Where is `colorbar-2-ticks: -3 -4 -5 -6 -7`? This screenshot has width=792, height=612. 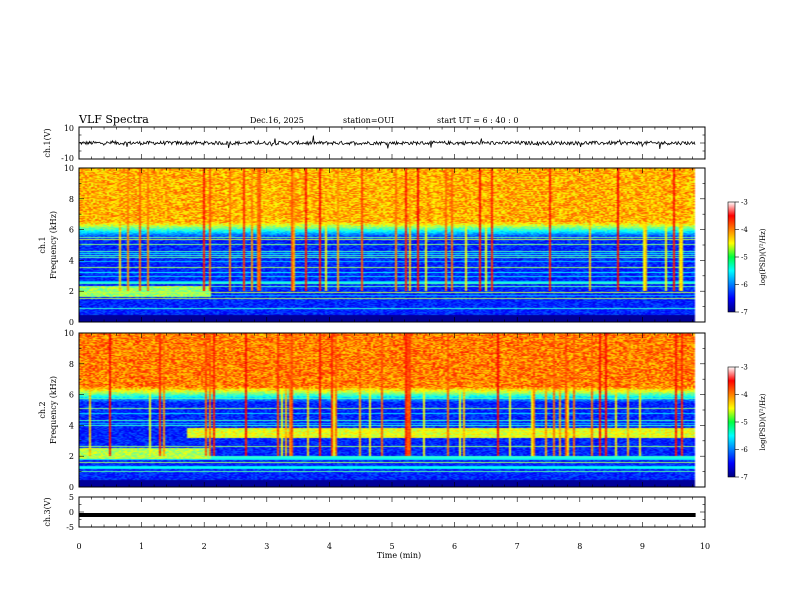 colorbar-2-ticks: -3 -4 -5 -6 -7 is located at coordinates (741, 423).